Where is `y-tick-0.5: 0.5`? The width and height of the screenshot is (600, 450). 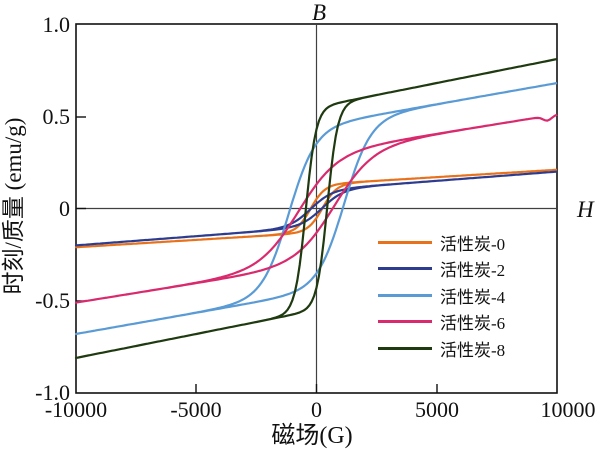
y-tick-0.5: 0.5 is located at coordinates (56, 116).